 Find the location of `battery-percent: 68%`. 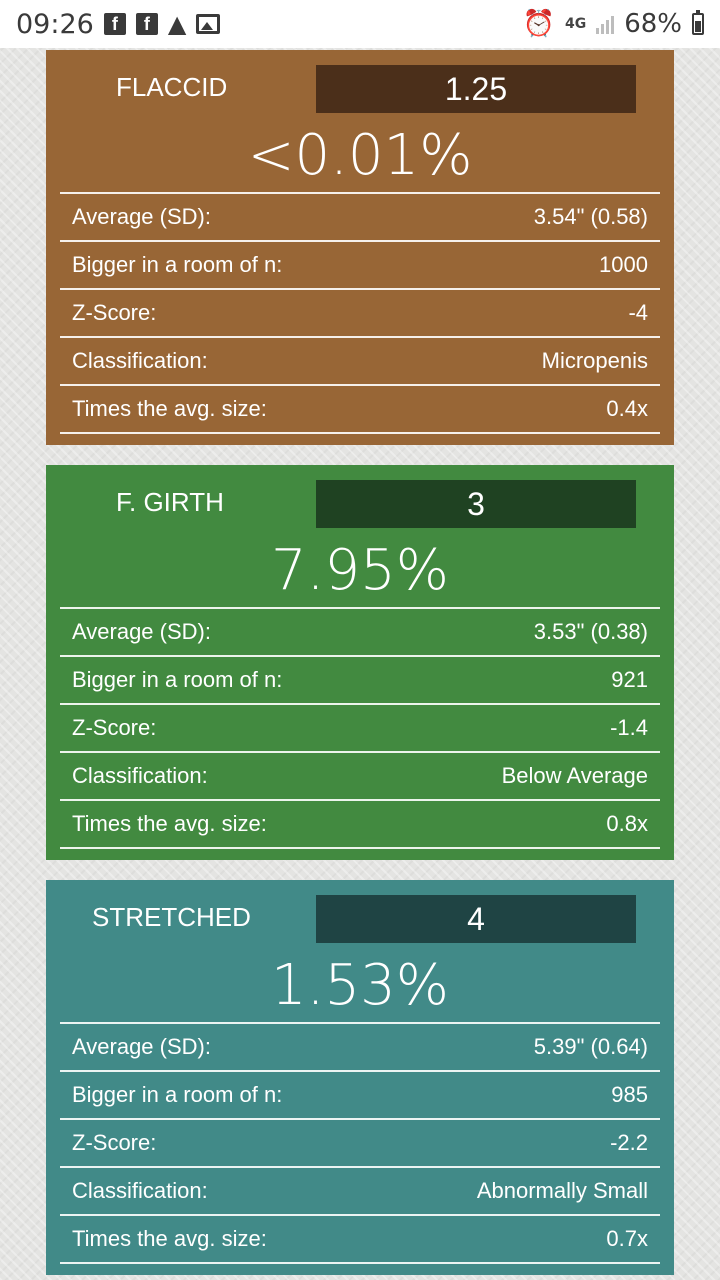

battery-percent: 68% is located at coordinates (653, 24).